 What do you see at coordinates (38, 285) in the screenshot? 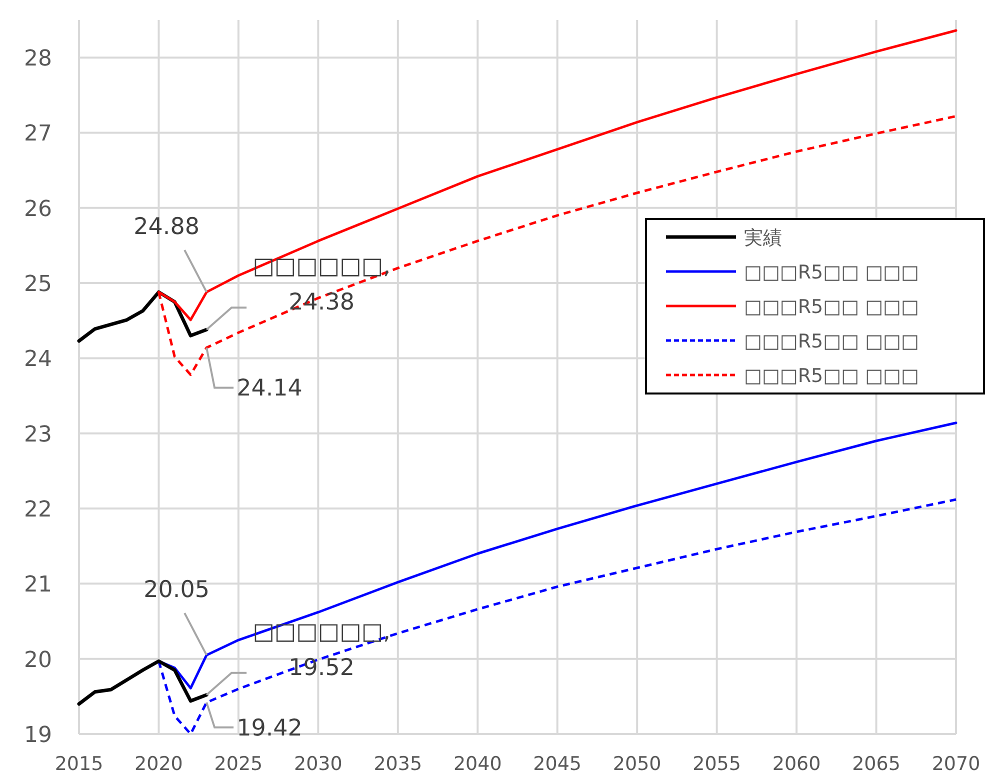
I see `y-tick-label: 25` at bounding box center [38, 285].